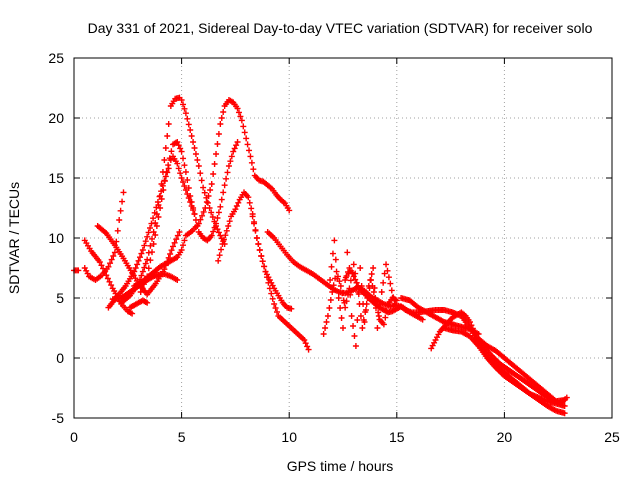 This screenshot has width=640, height=480. I want to click on x-tick-label: 5, so click(182, 437).